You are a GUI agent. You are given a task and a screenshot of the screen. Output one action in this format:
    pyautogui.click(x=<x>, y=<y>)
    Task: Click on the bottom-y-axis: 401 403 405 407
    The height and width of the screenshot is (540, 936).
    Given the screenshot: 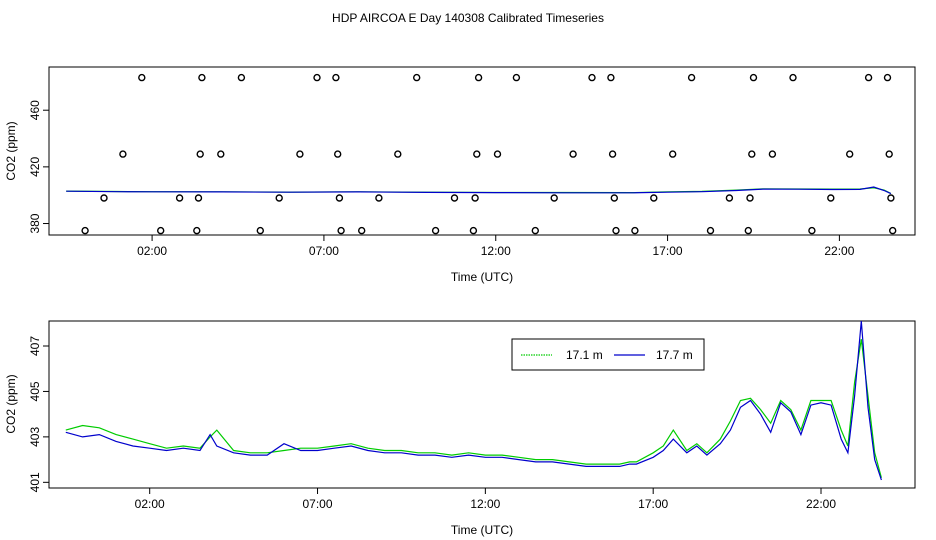 What is the action you would take?
    pyautogui.click(x=38, y=414)
    